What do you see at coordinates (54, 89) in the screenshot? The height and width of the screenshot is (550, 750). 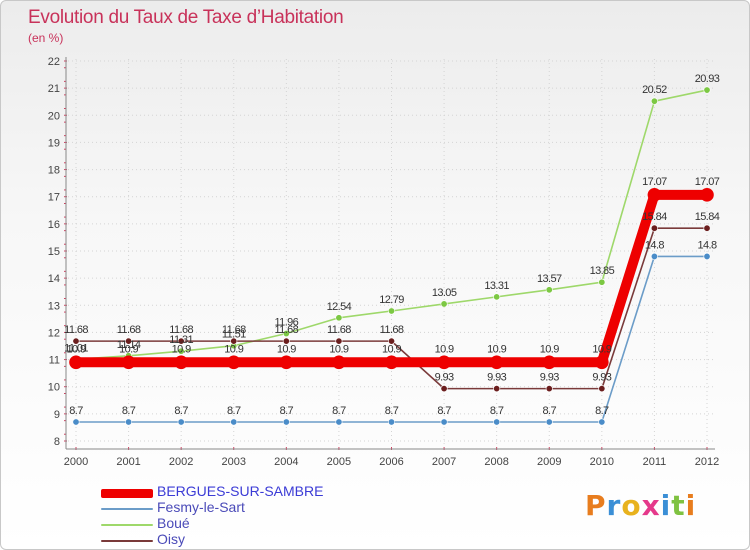 I see `y-tick-label: 21` at bounding box center [54, 89].